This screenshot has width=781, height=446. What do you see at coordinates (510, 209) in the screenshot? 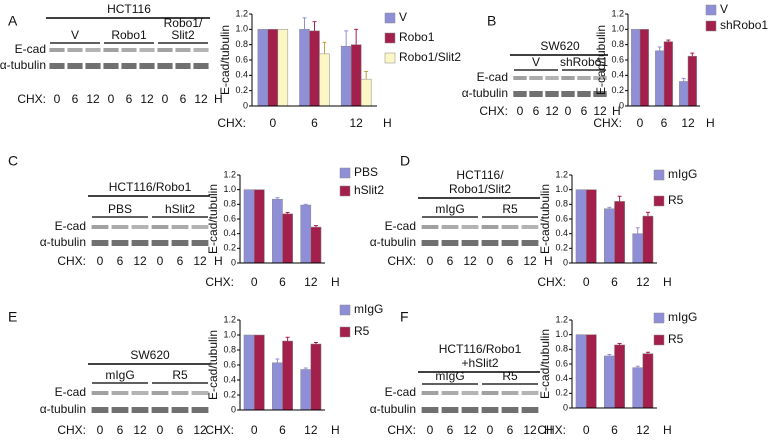
I see `group-label: R5` at bounding box center [510, 209].